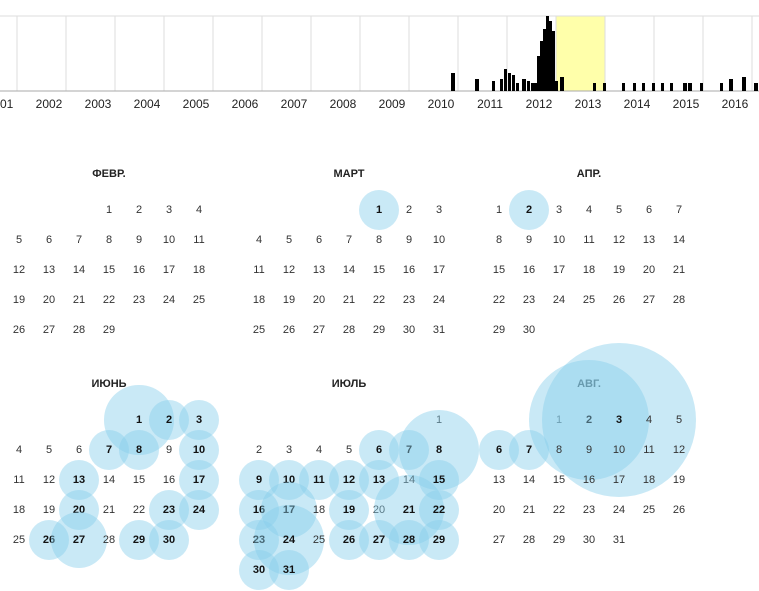  I want to click on year-label-2004: 2004, so click(147, 104).